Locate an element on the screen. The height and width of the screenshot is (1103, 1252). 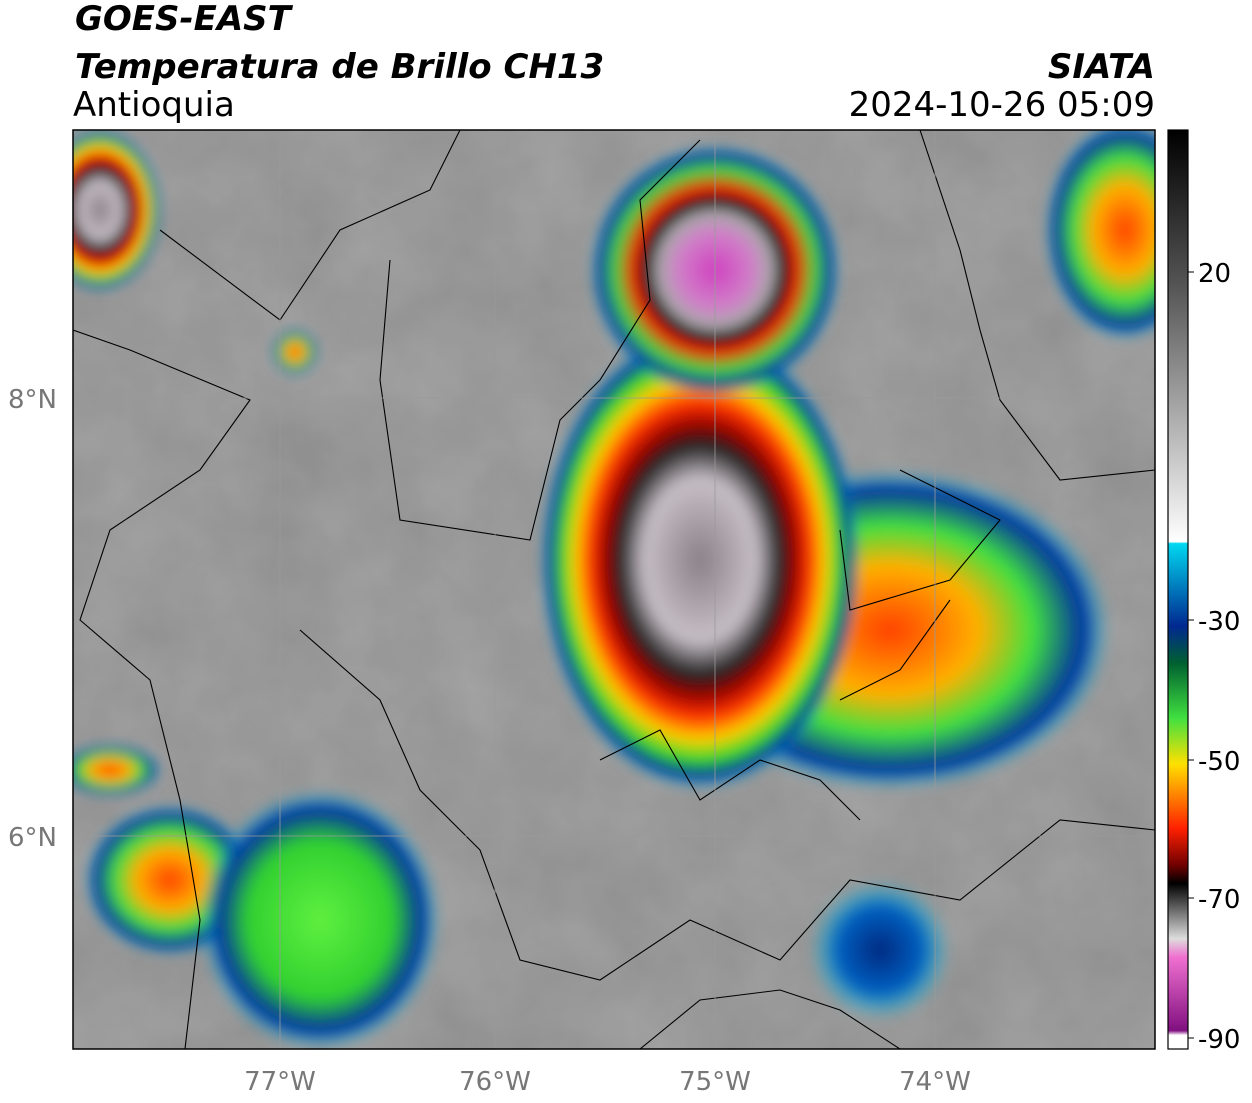
colorbar-label: -70 is located at coordinates (1219, 900).